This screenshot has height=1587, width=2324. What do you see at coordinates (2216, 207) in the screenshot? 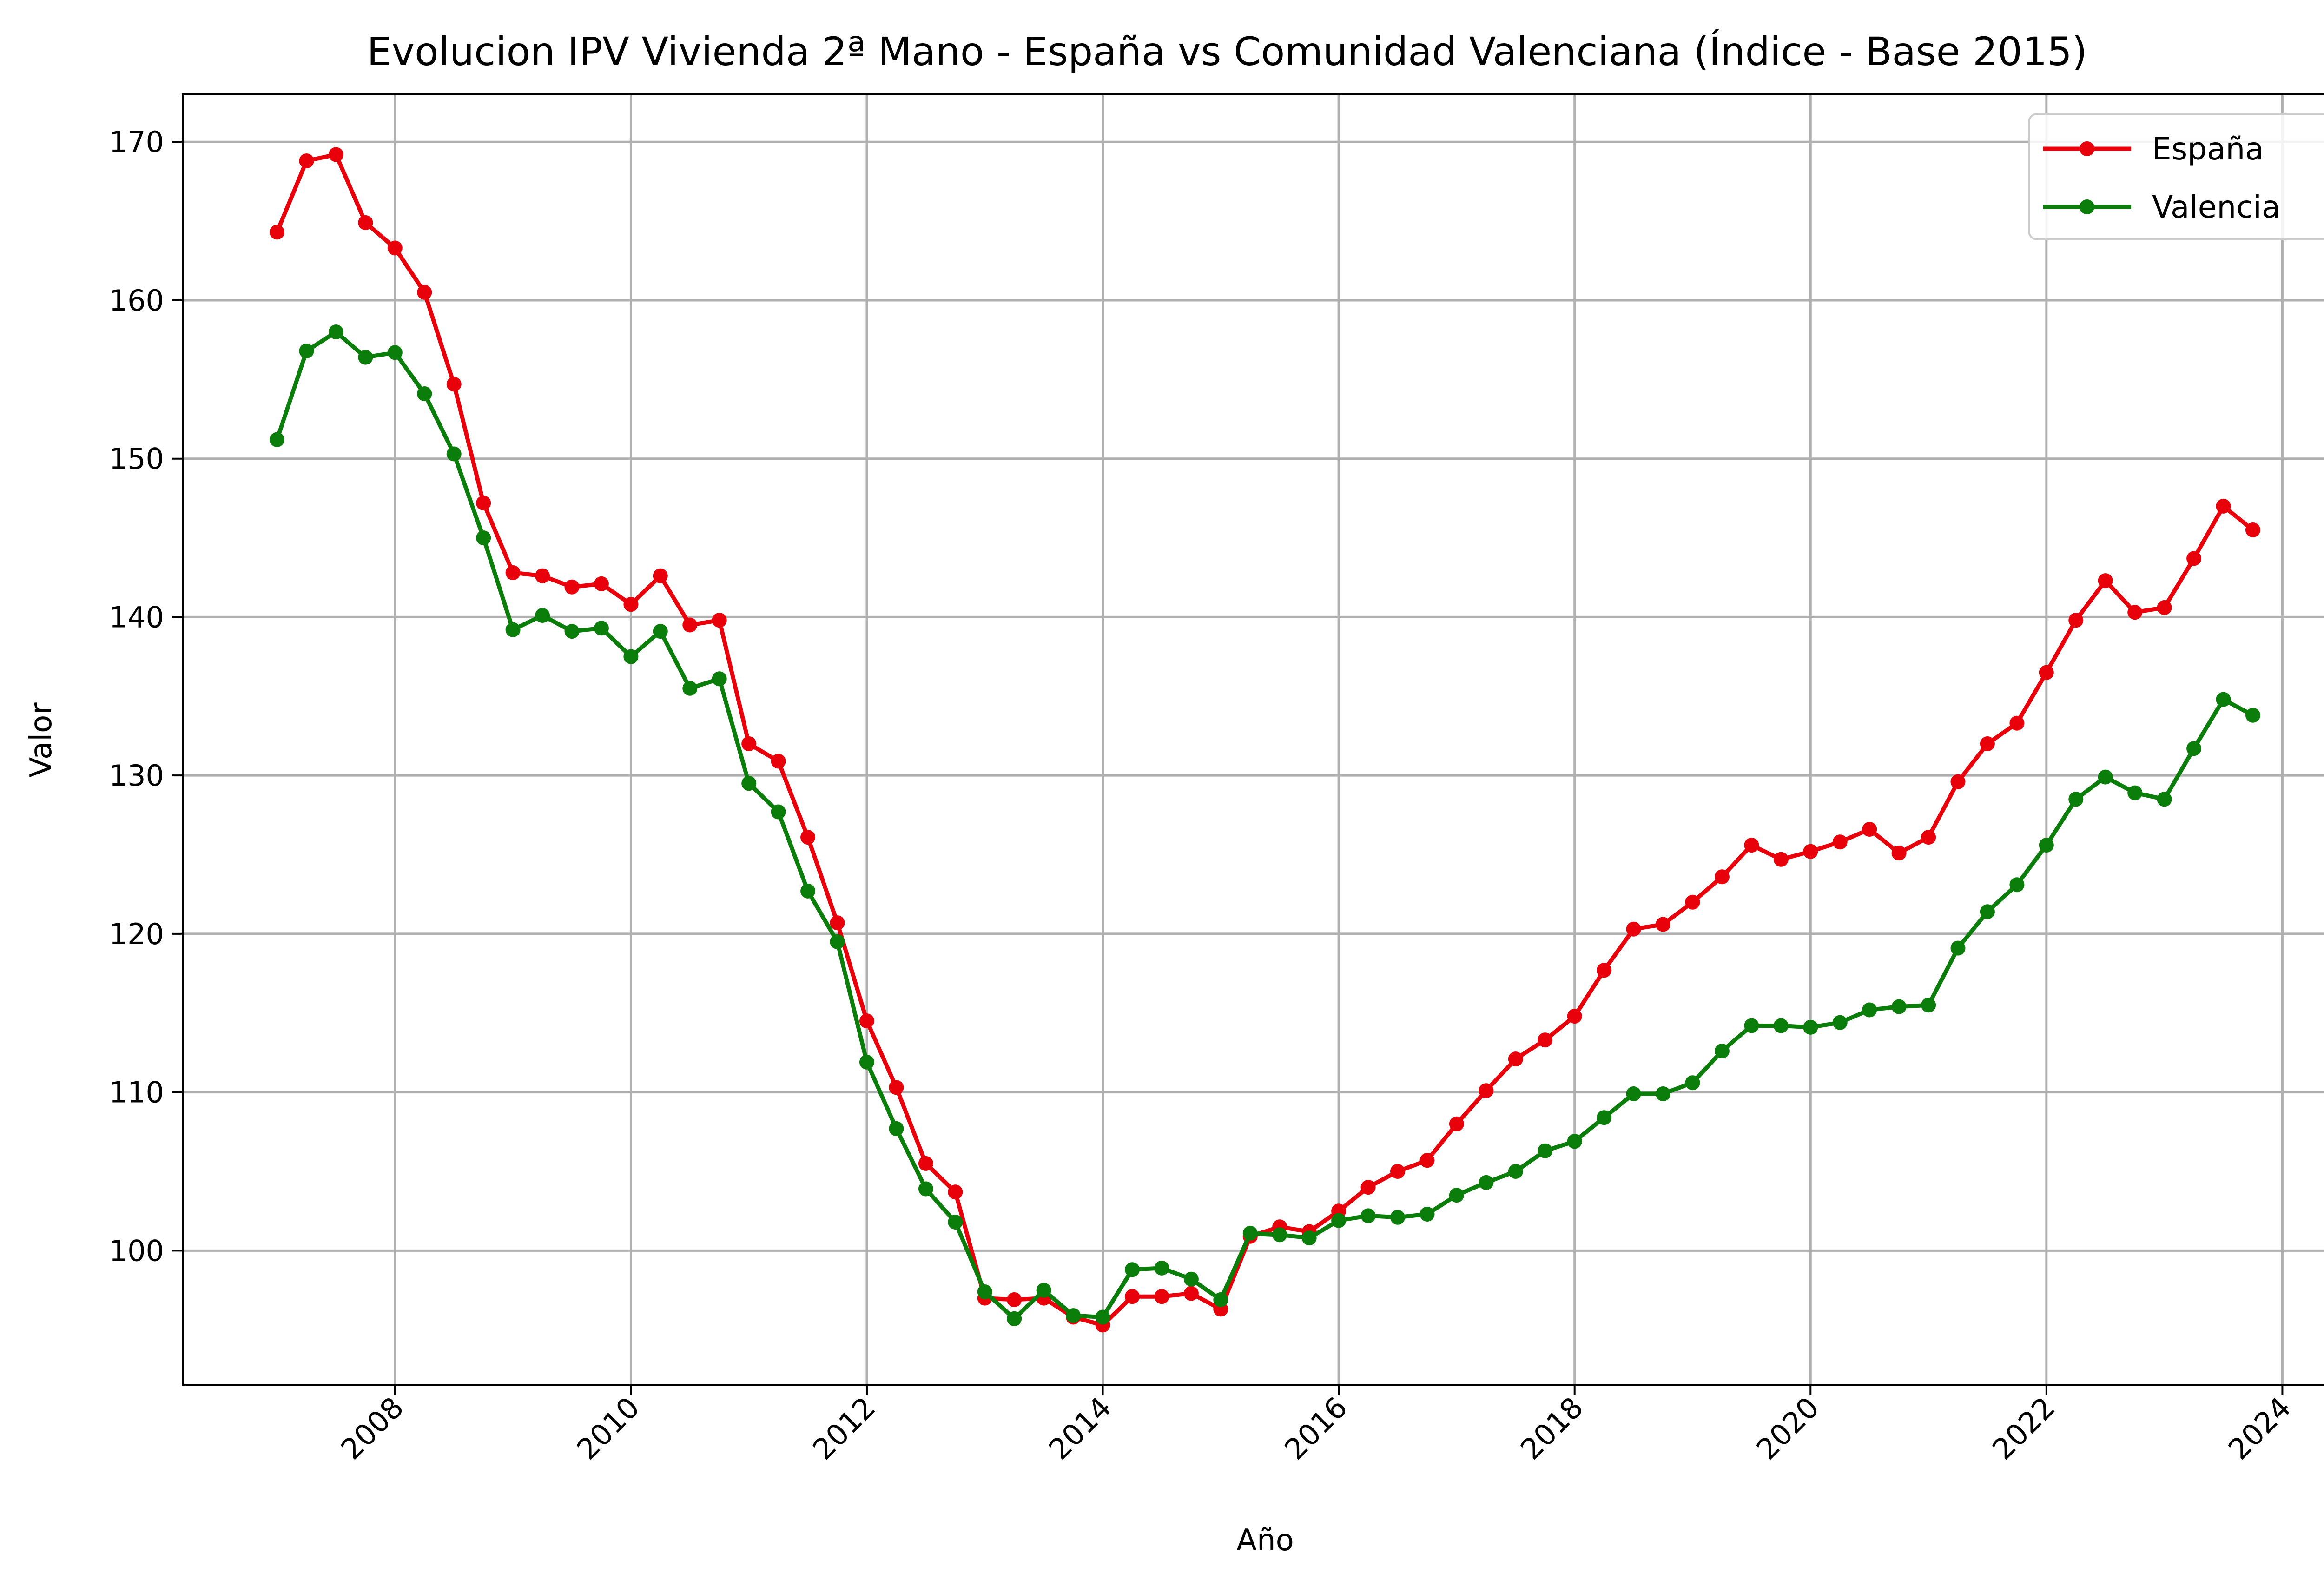
I see `legend-label-valencia: Valencia` at bounding box center [2216, 207].